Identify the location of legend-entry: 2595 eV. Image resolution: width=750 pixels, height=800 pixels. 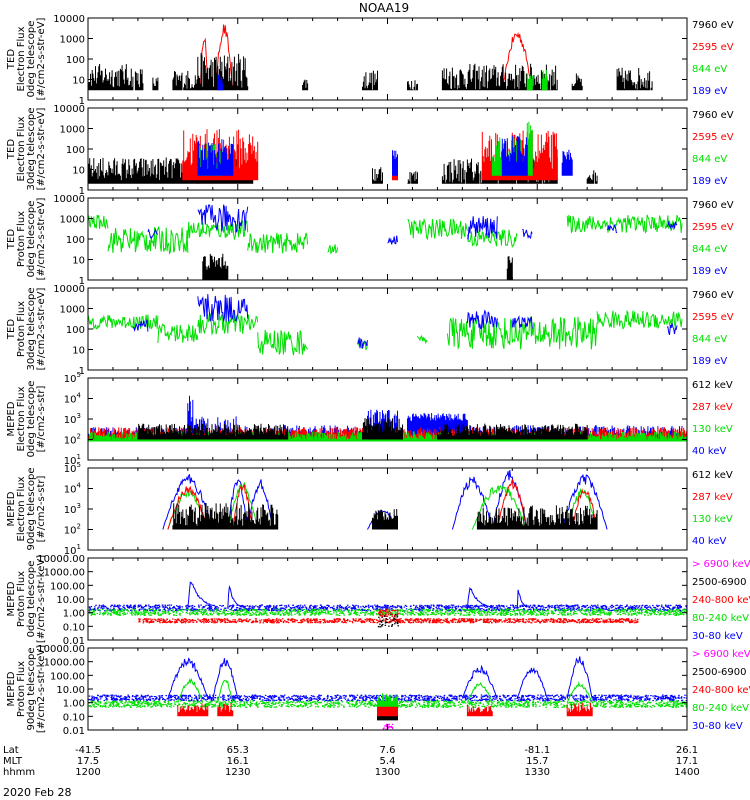
(713, 317).